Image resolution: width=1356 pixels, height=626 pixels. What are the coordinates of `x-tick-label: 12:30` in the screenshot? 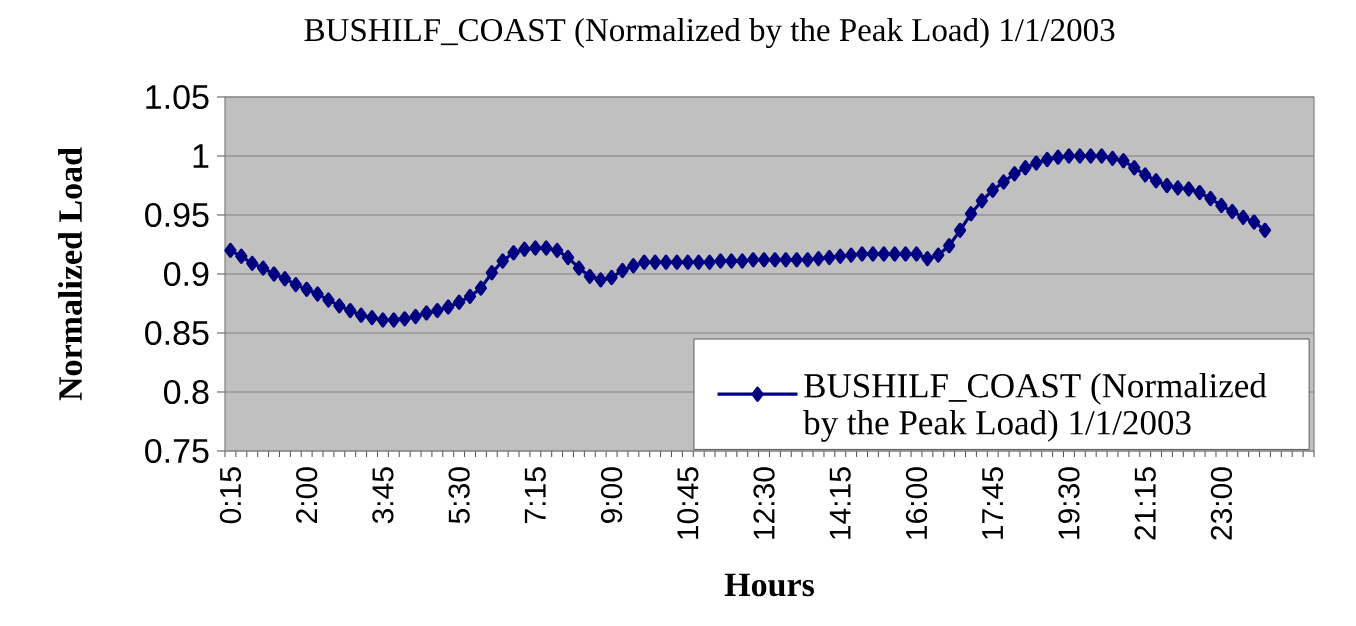 It's located at (764, 503).